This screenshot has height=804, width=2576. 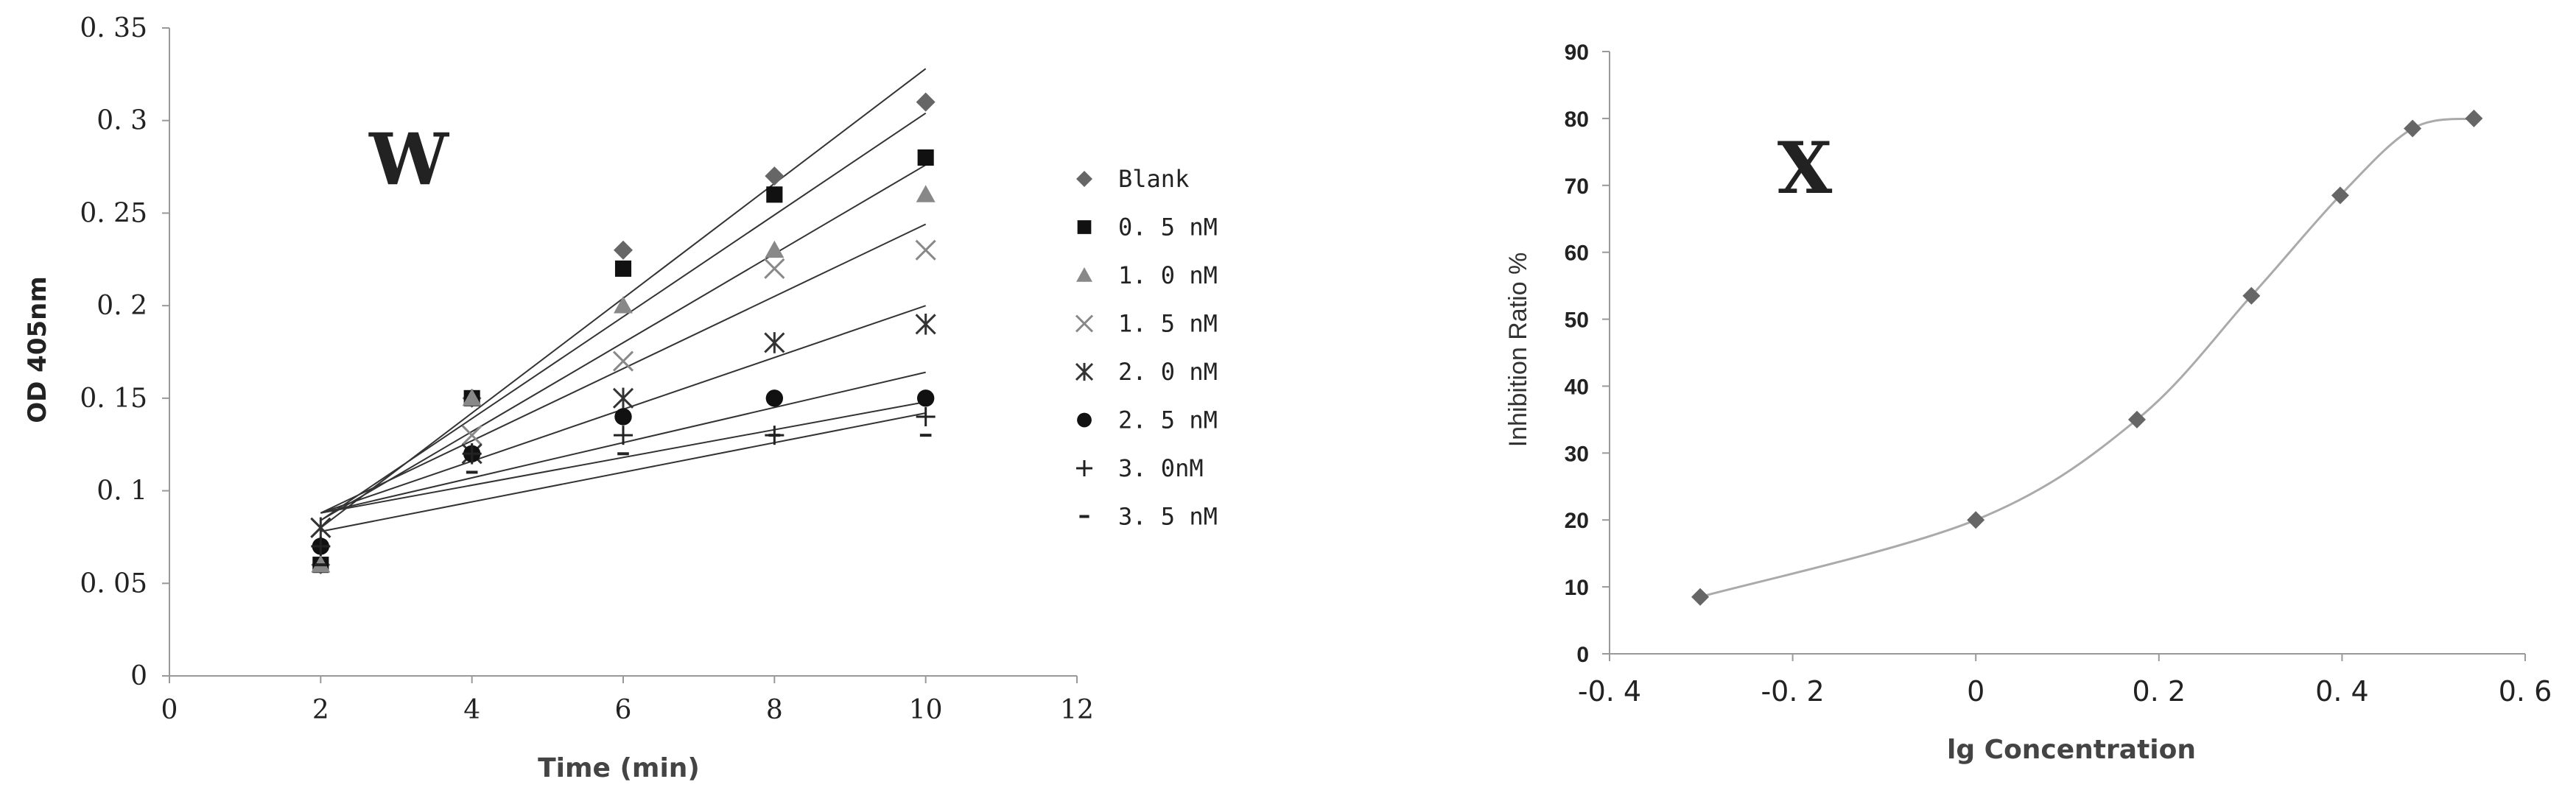 What do you see at coordinates (1577, 52) in the screenshot?
I see `chart-x-y-tick-label: 90` at bounding box center [1577, 52].